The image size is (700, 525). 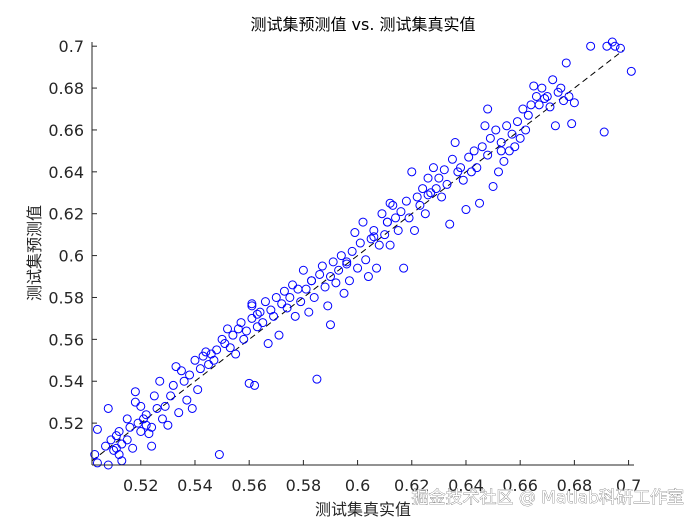 What do you see at coordinates (249, 485) in the screenshot?
I see `x-tick-label: 0.56` at bounding box center [249, 485].